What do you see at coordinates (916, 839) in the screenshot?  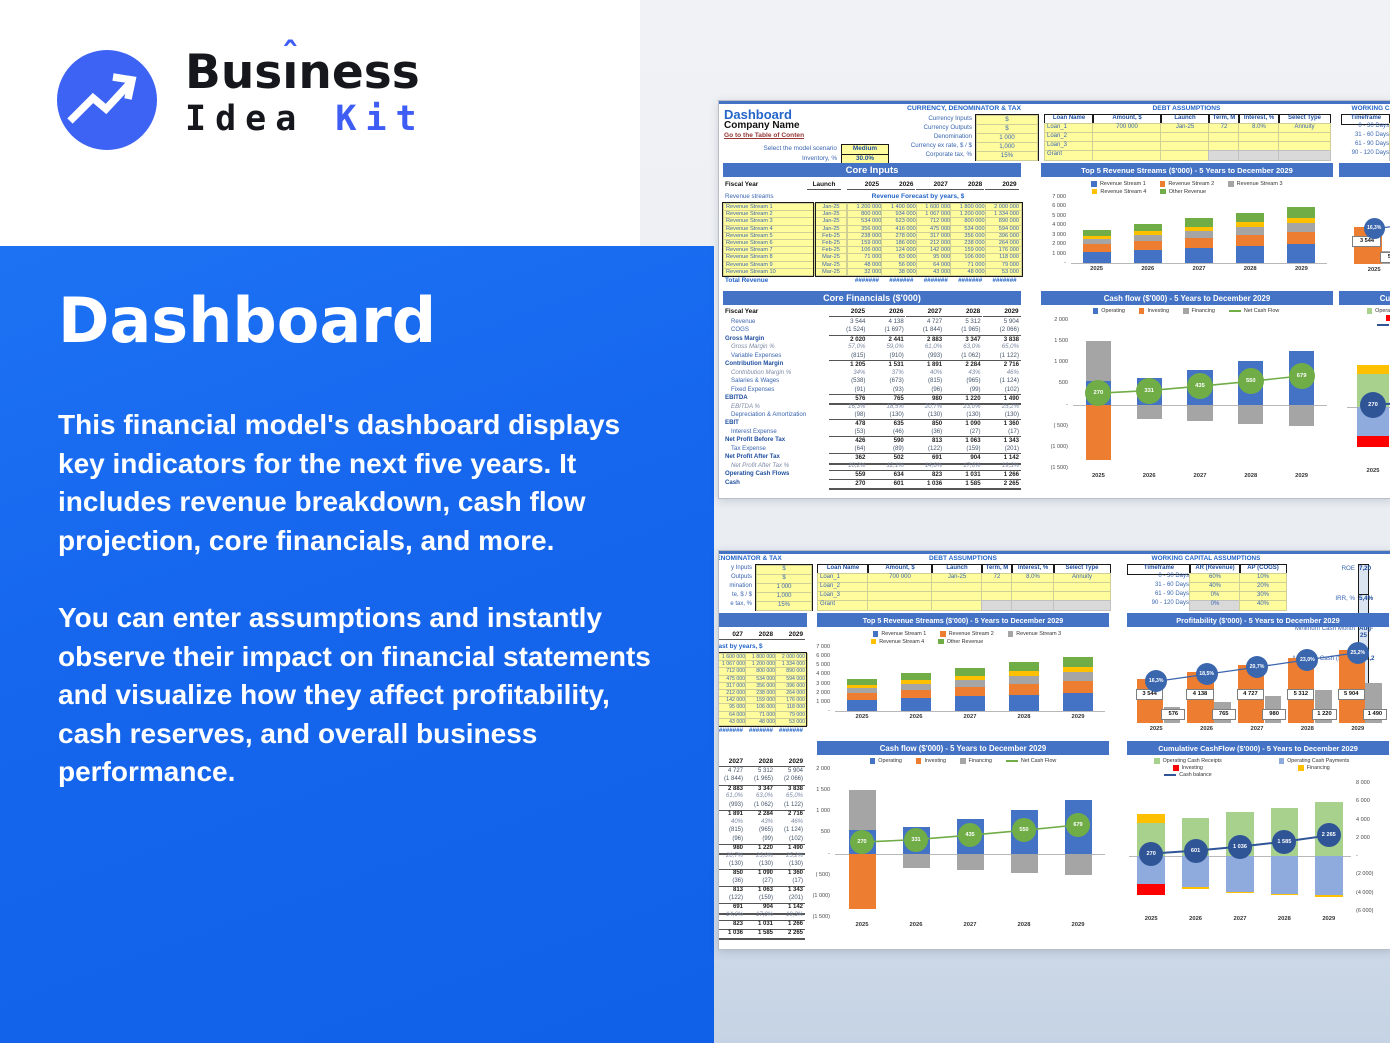 I see `data-point-bubble: 331` at bounding box center [916, 839].